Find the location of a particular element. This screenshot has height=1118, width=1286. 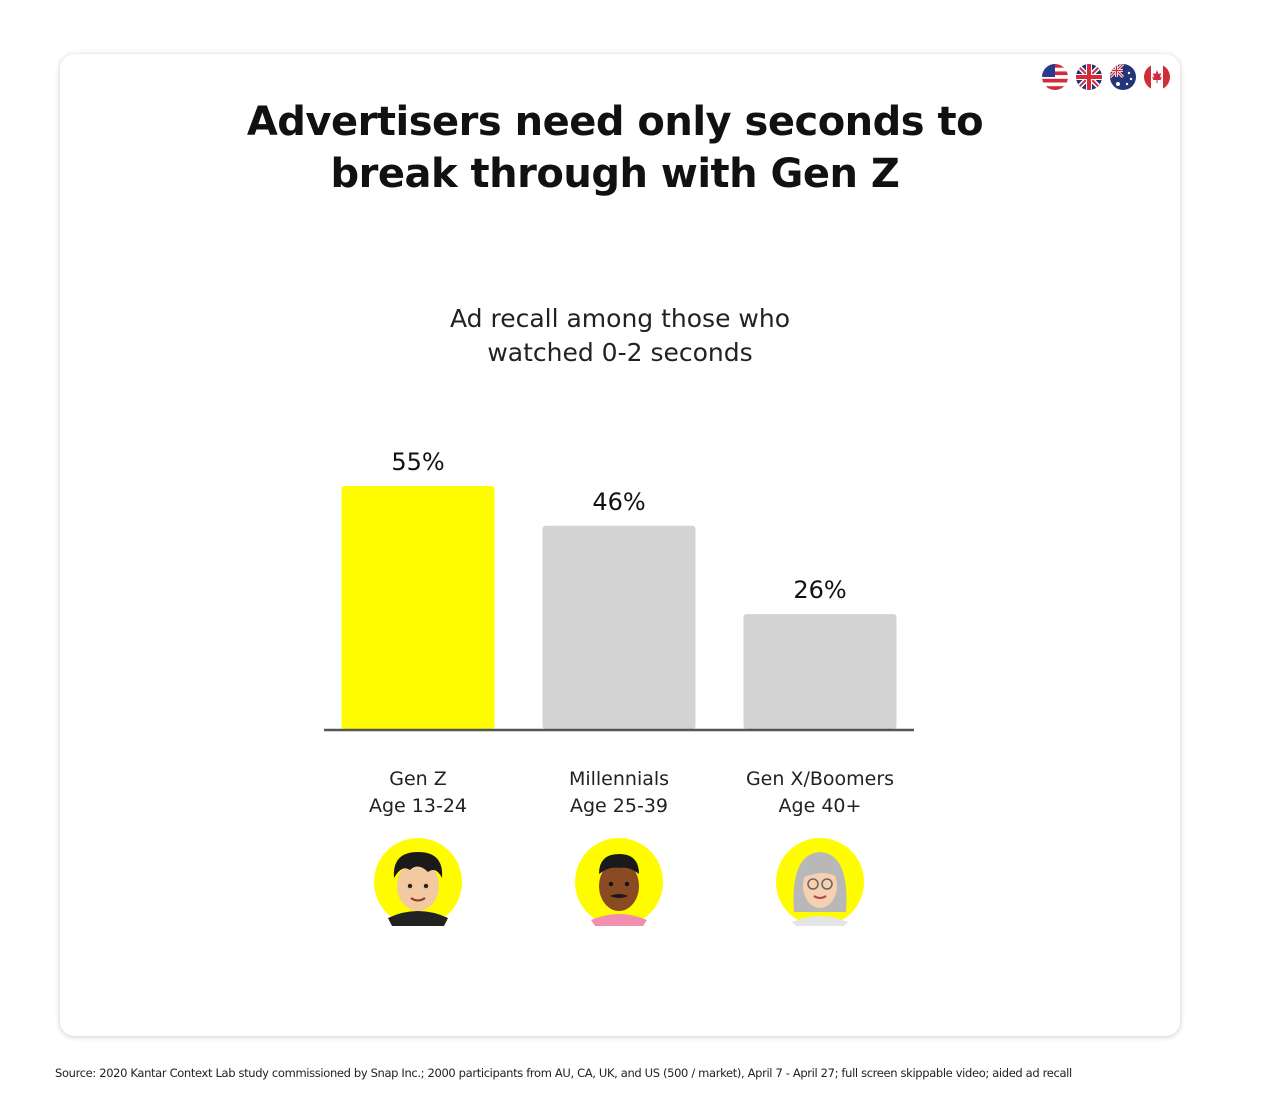

category-label-3: Gen X/Boomers is located at coordinates (820, 779).